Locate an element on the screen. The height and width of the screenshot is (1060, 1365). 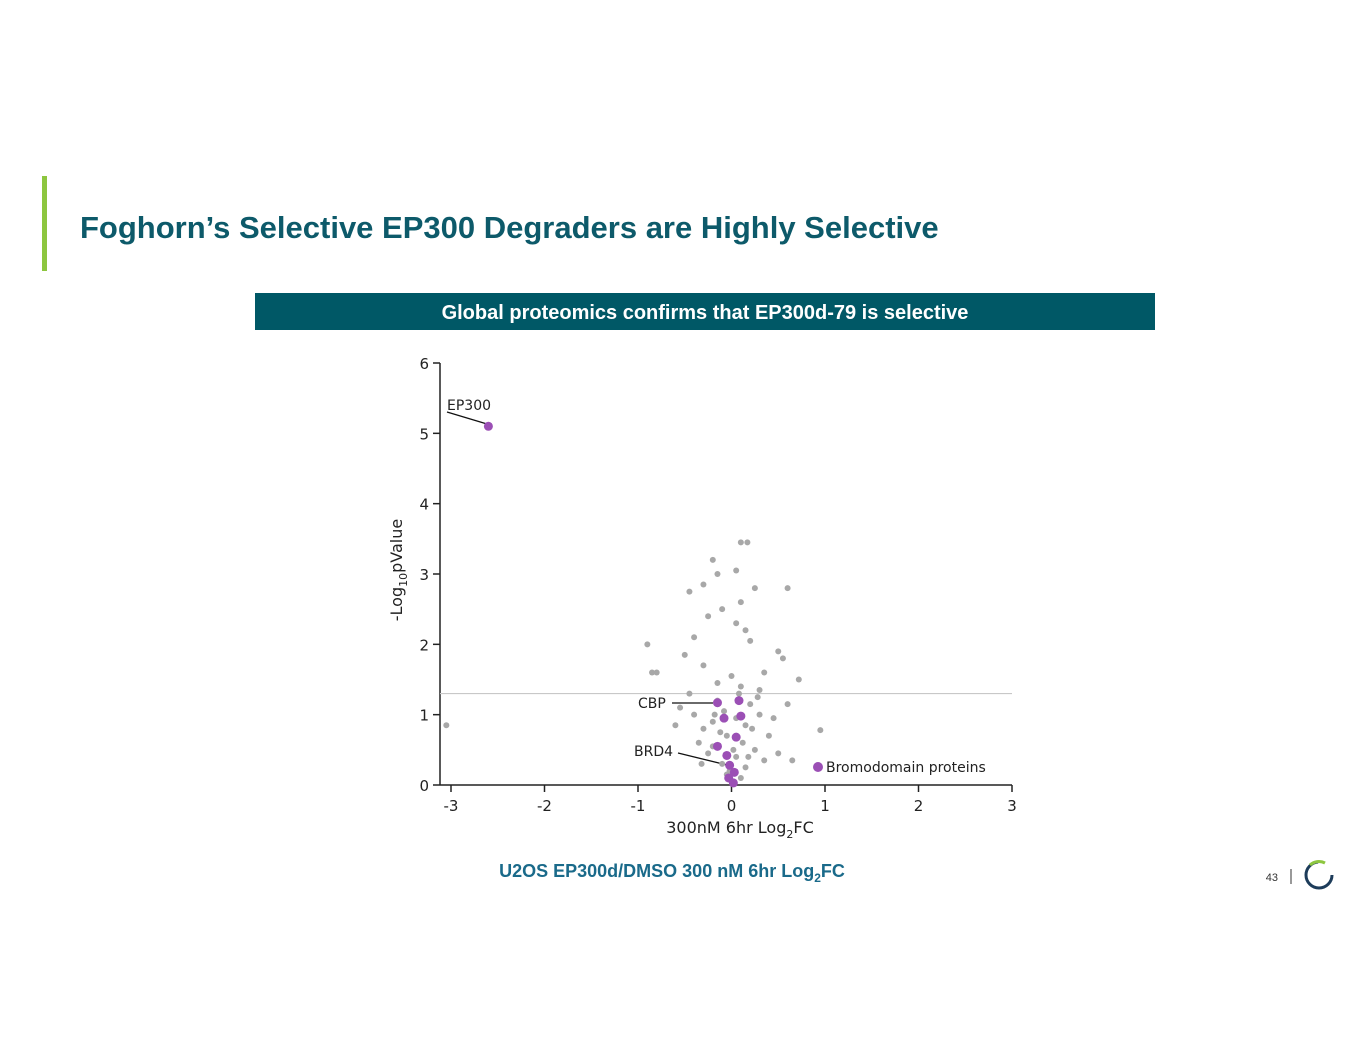
accent-bar is located at coordinates (44, 223).